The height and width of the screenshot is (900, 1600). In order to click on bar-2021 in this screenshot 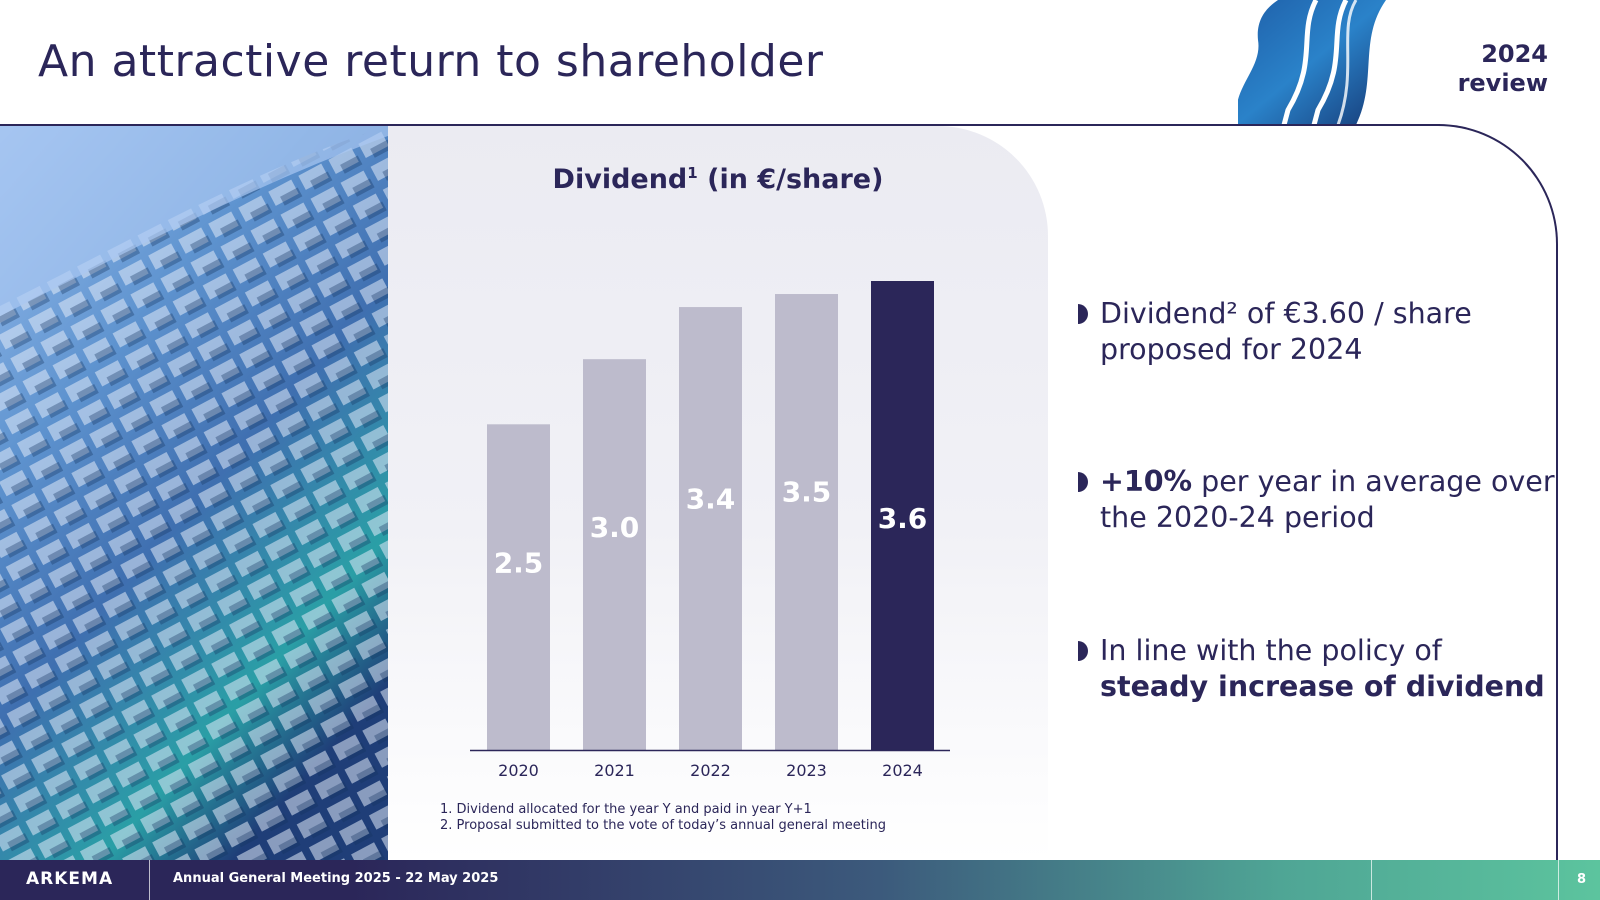, I will do `click(614, 554)`.